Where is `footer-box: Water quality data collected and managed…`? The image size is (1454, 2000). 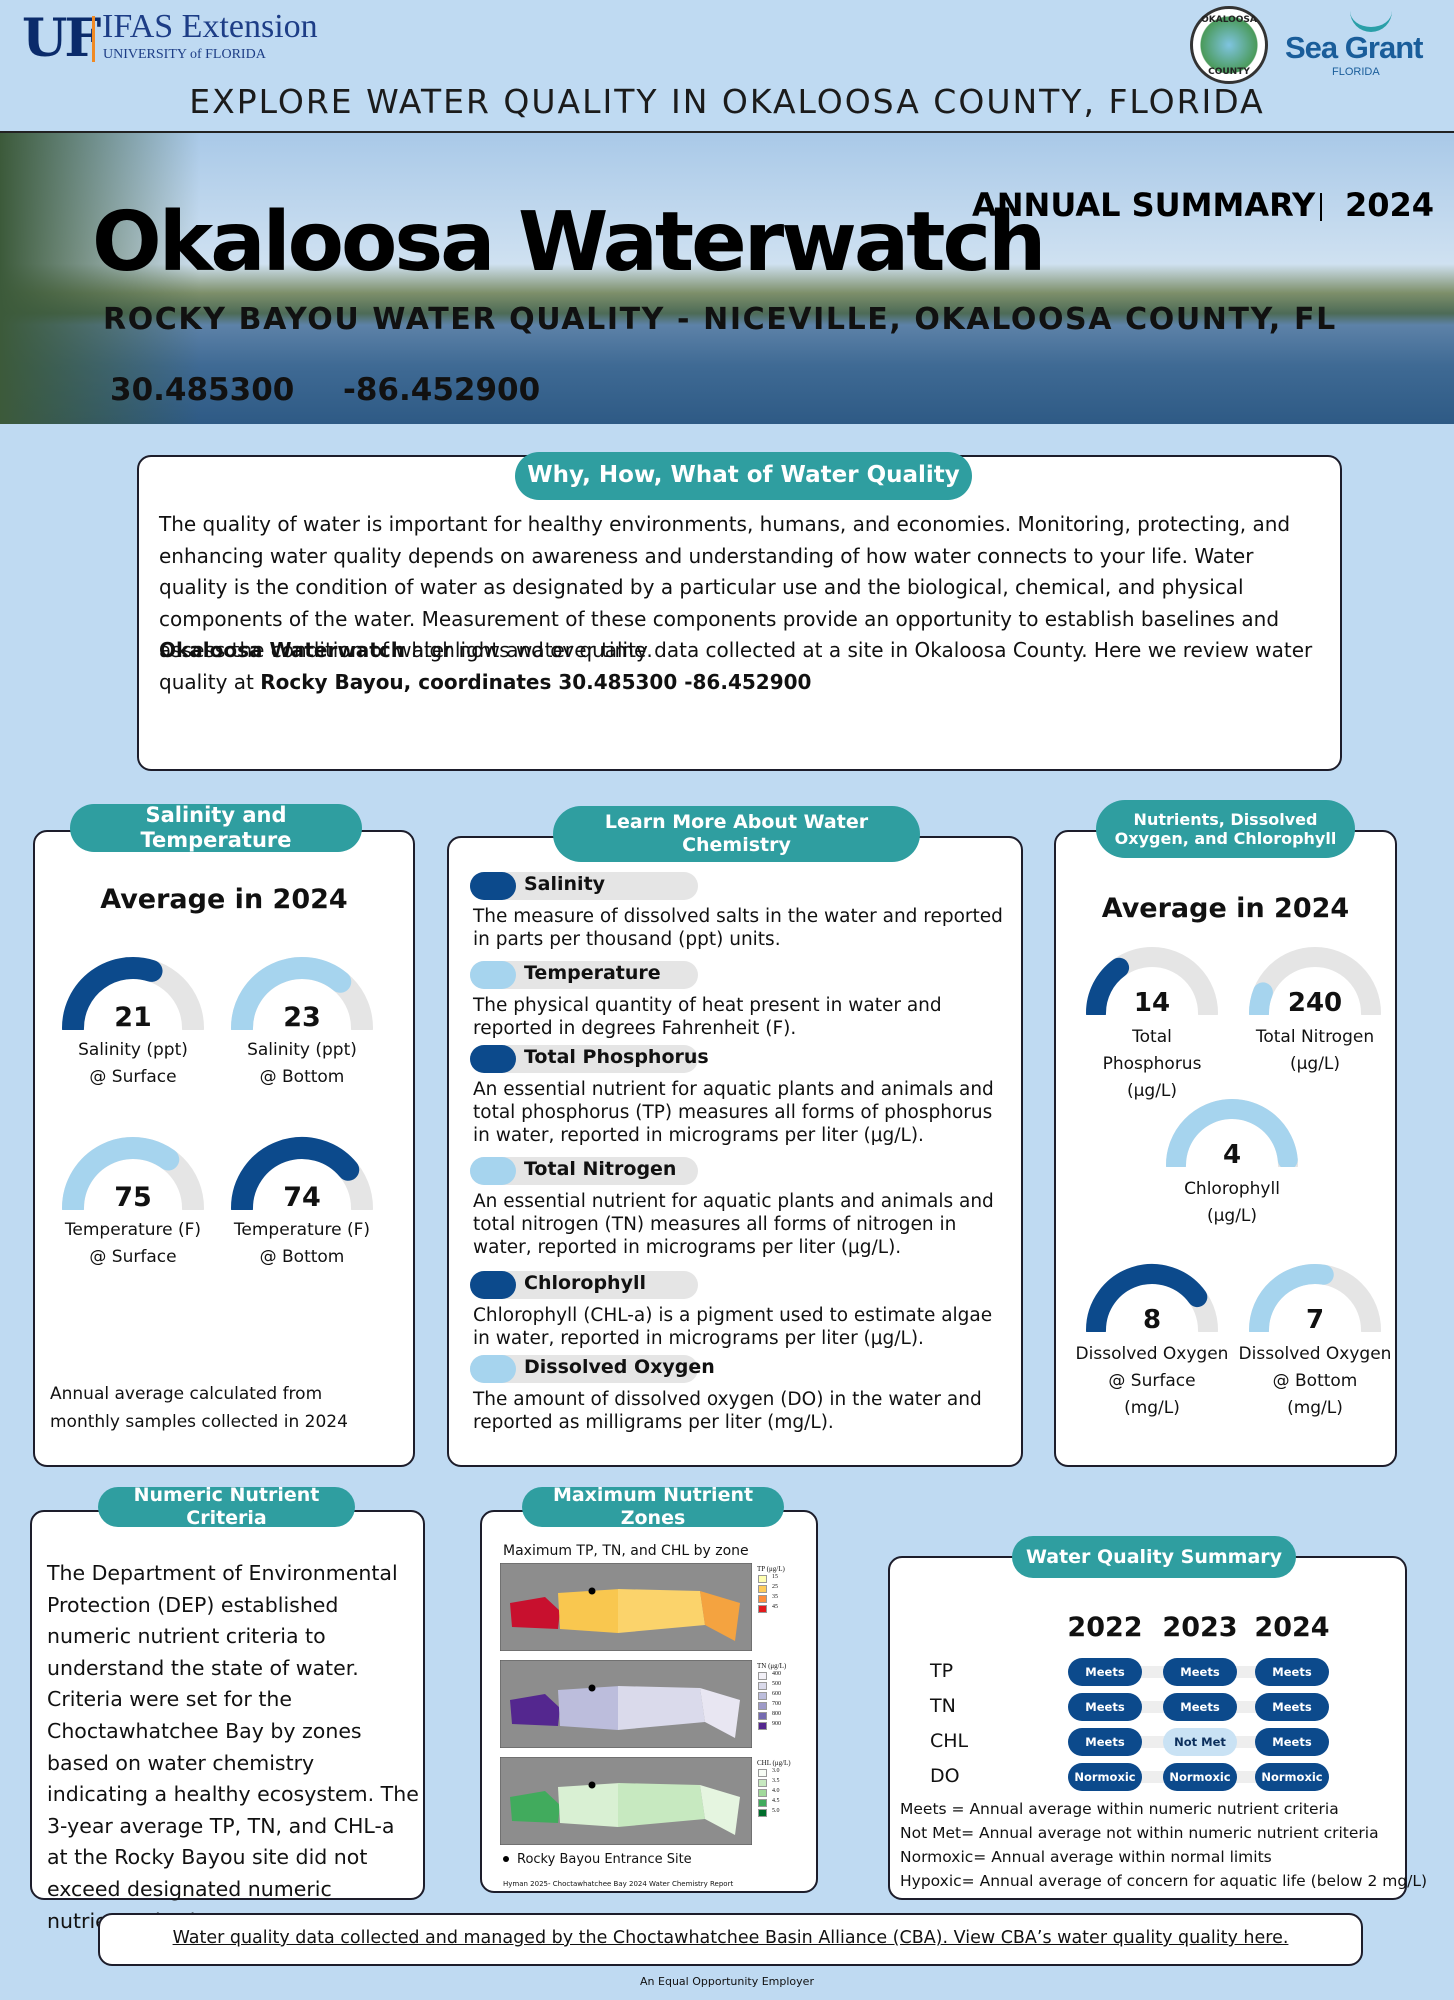
footer-box: Water quality data collected and managed… is located at coordinates (730, 1939).